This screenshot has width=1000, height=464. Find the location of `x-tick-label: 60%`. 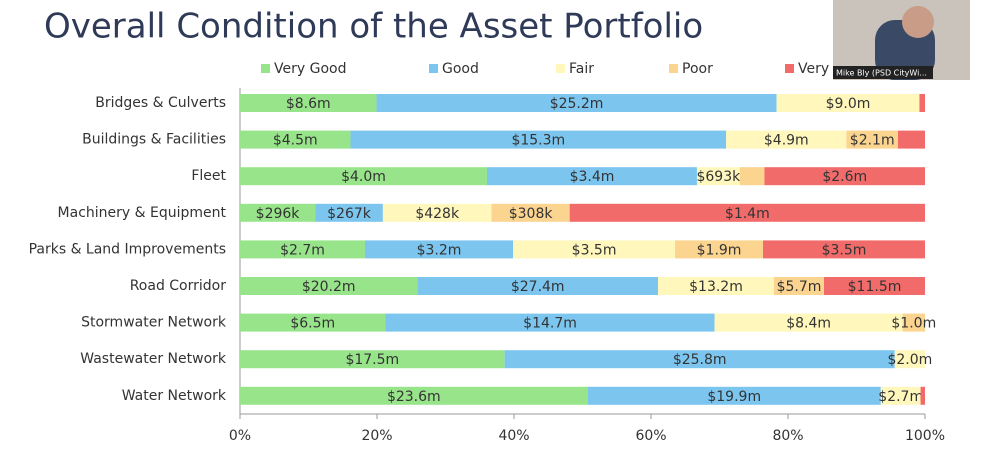

x-tick-label: 60% is located at coordinates (650, 436).